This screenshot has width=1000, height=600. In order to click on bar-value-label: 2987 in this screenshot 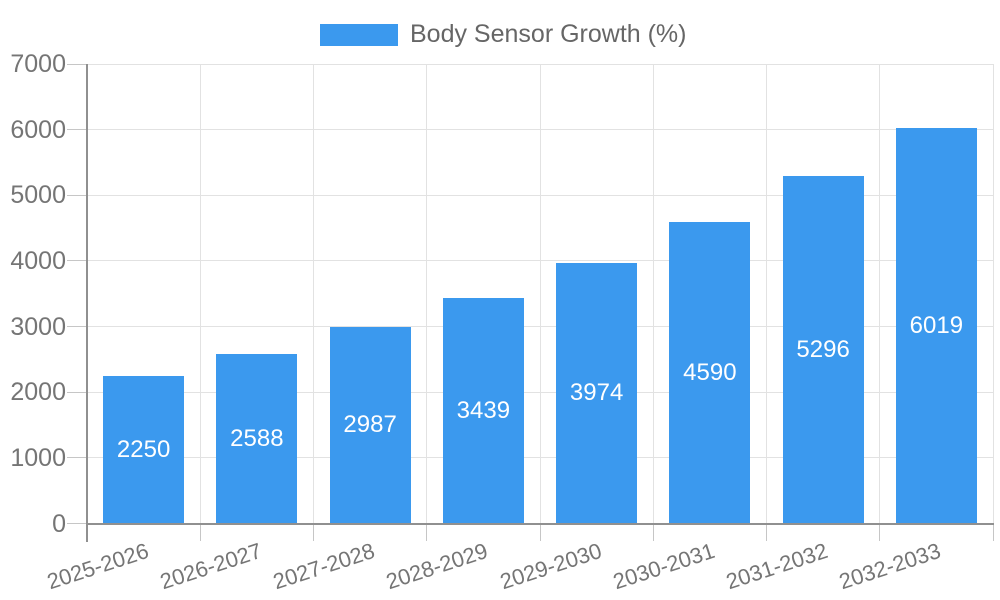, I will do `click(370, 425)`.